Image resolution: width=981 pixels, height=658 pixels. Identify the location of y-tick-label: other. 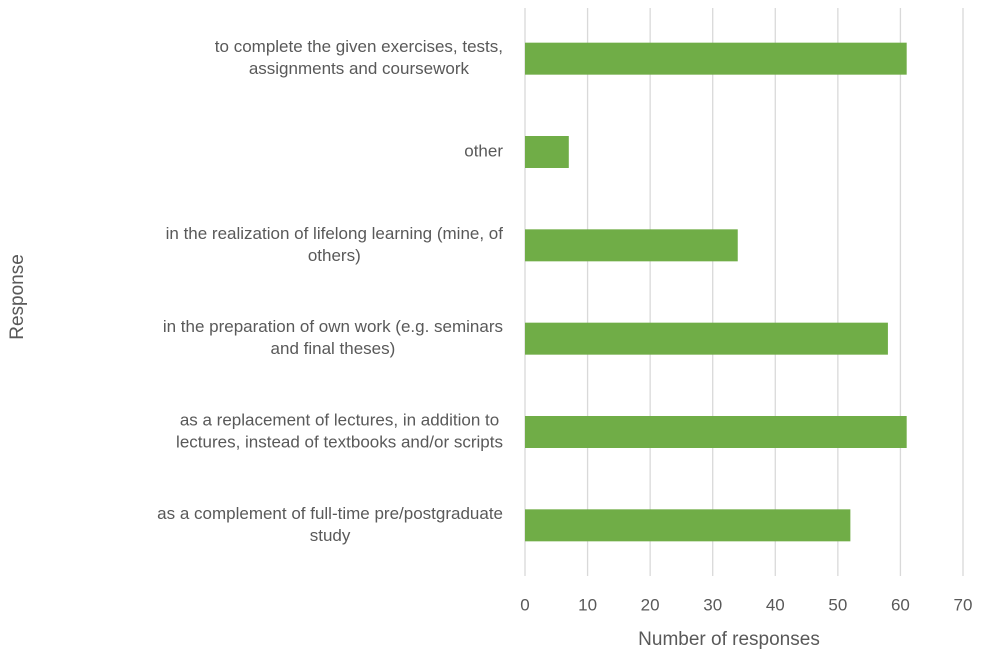
(483, 150).